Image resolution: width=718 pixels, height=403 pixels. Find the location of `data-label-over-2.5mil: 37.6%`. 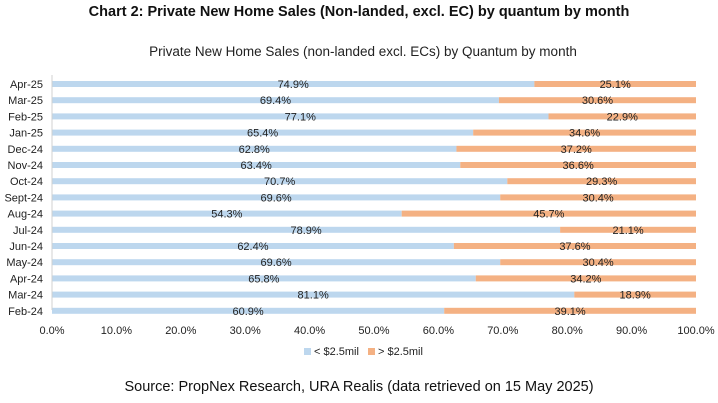

data-label-over-2.5mil: 37.6% is located at coordinates (574, 247).